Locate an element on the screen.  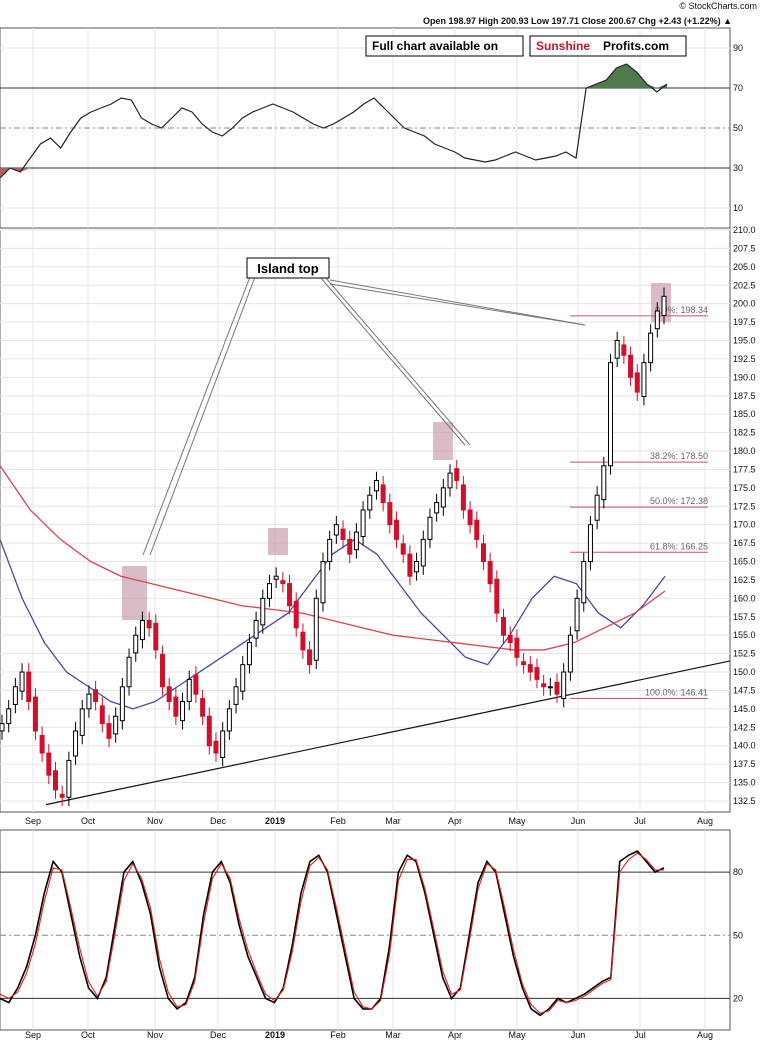
fib-label: 50.0%: 172.38 is located at coordinates (679, 501).